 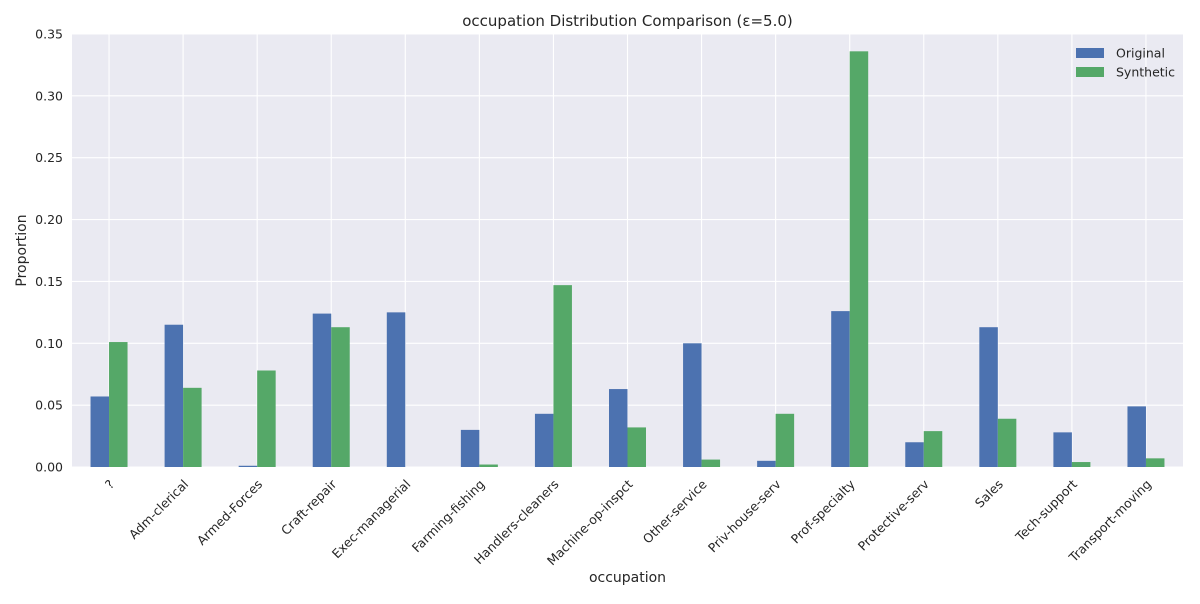 What do you see at coordinates (309, 507) in the screenshot?
I see `x-tick-label: Craft-repair` at bounding box center [309, 507].